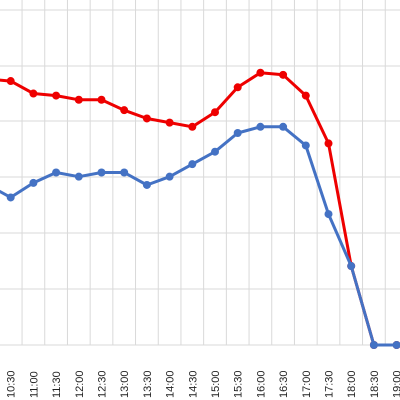  I want to click on x-tick-label: 18:30, so click(375, 384).